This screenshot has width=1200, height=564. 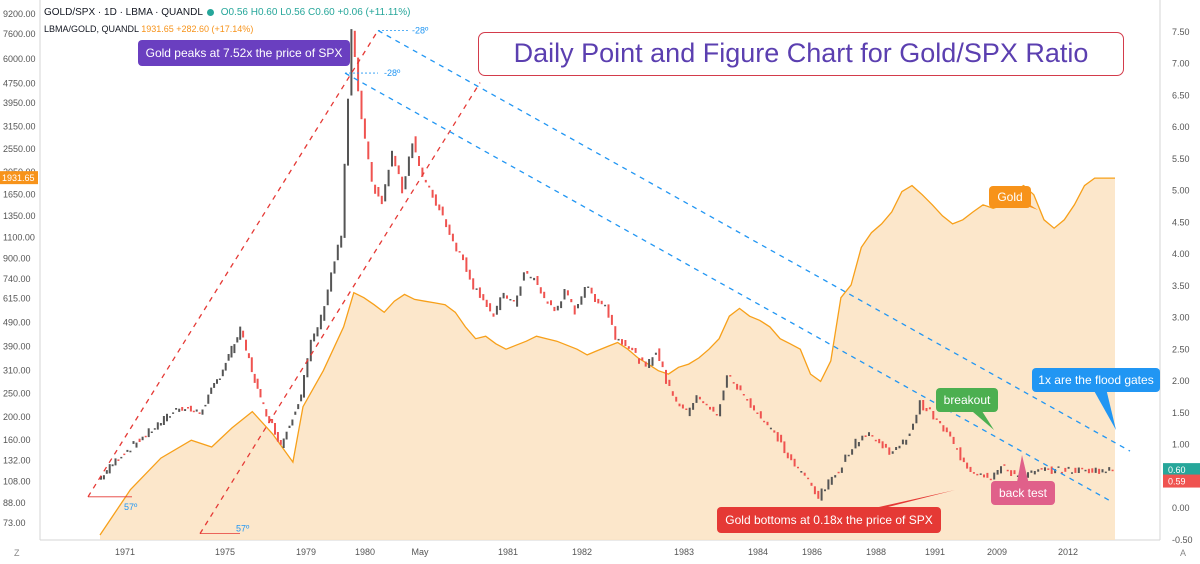 What do you see at coordinates (1181, 64) in the screenshot?
I see `right-axis-tick-label: 7.00` at bounding box center [1181, 64].